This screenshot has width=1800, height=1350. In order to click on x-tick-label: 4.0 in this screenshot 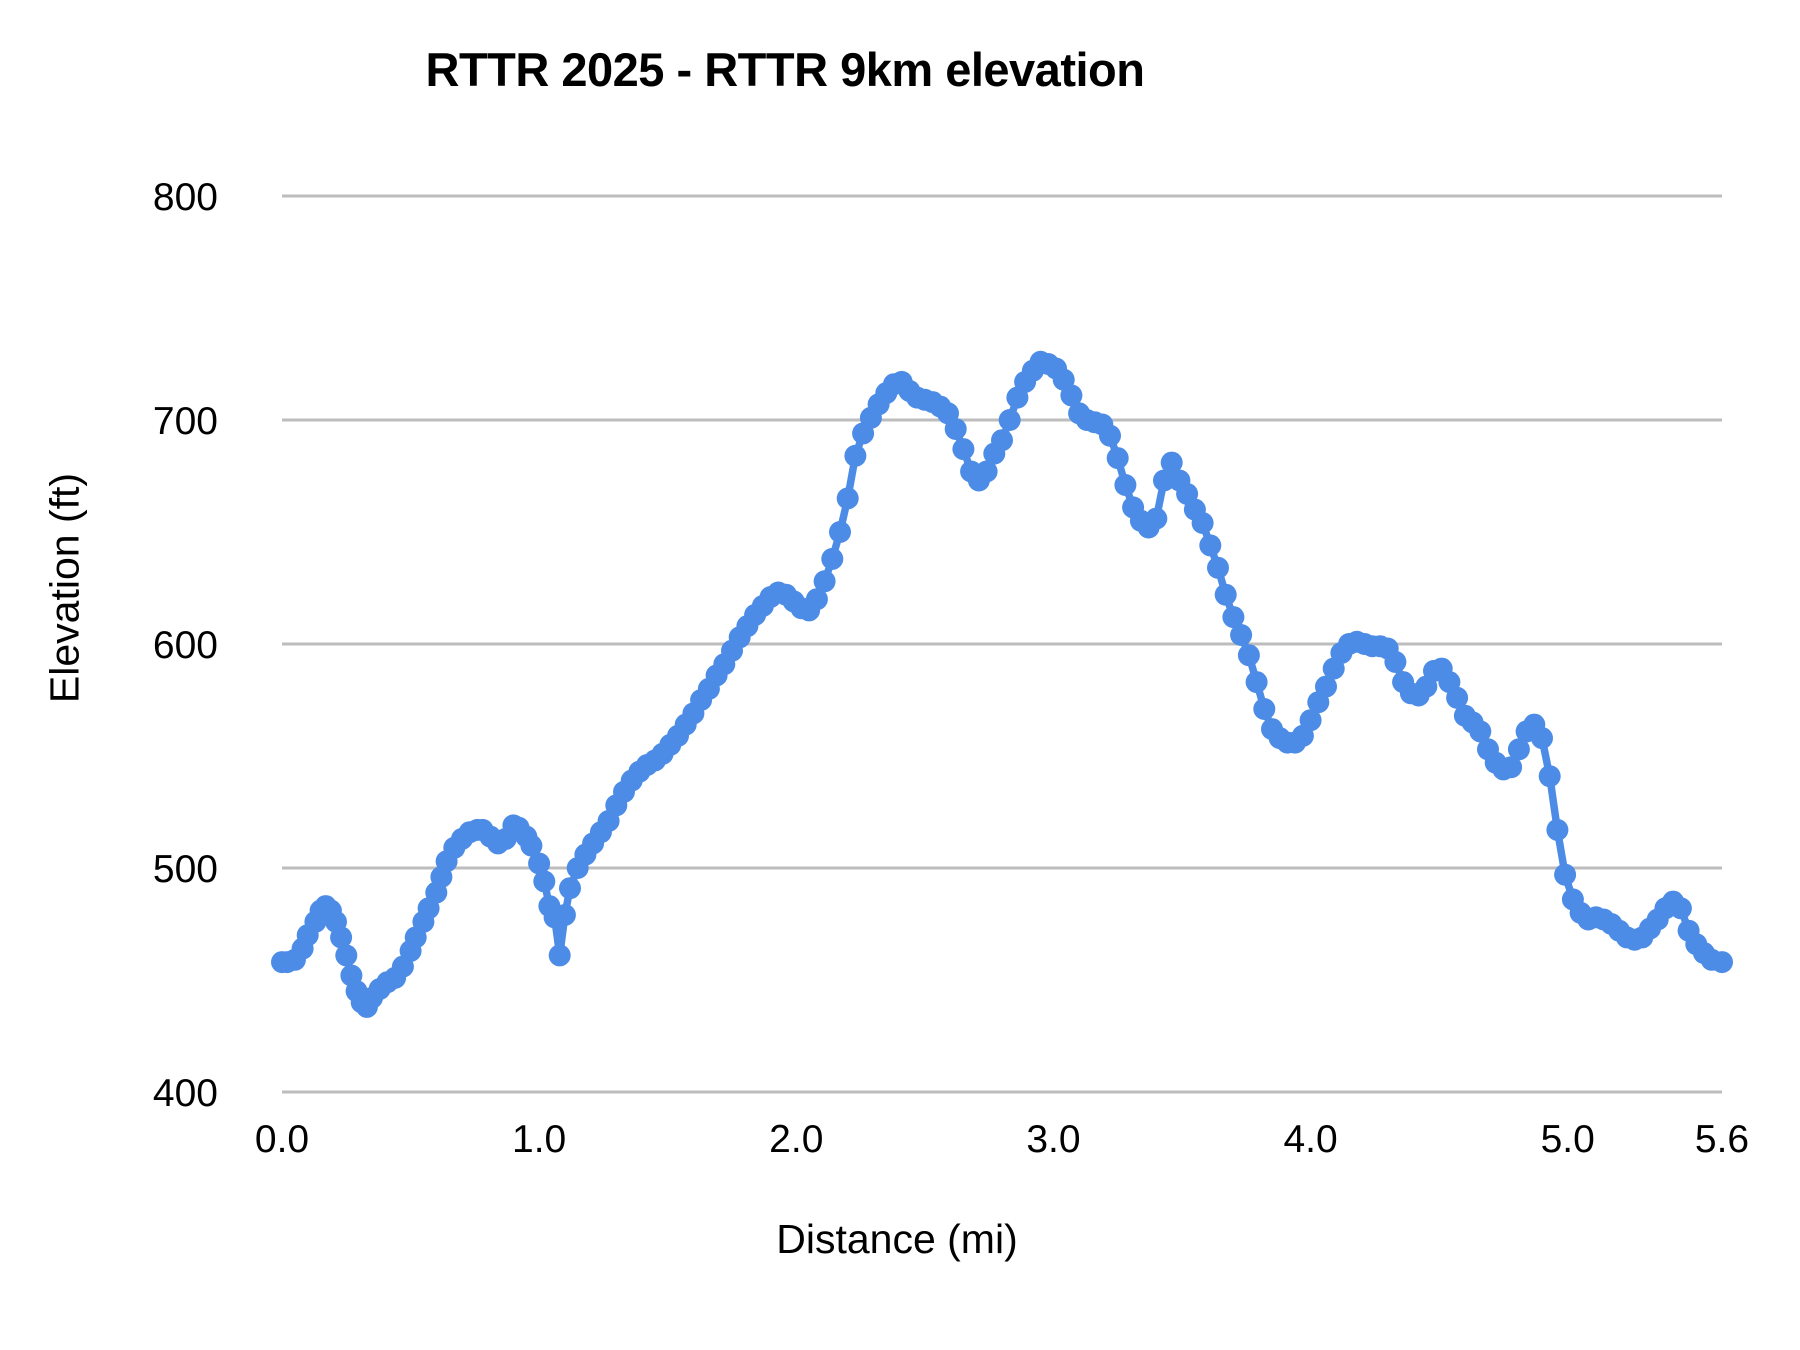, I will do `click(1310, 1139)`.